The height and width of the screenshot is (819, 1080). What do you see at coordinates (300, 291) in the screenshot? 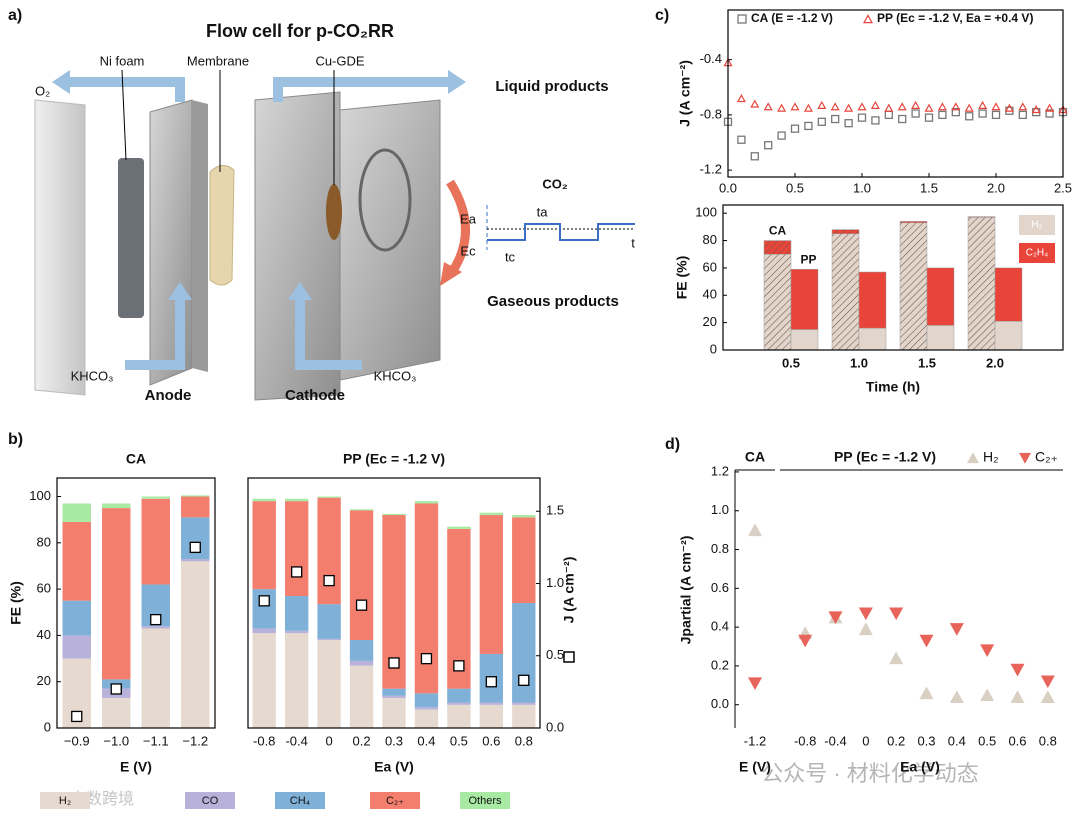
I see `arrowhead` at bounding box center [300, 291].